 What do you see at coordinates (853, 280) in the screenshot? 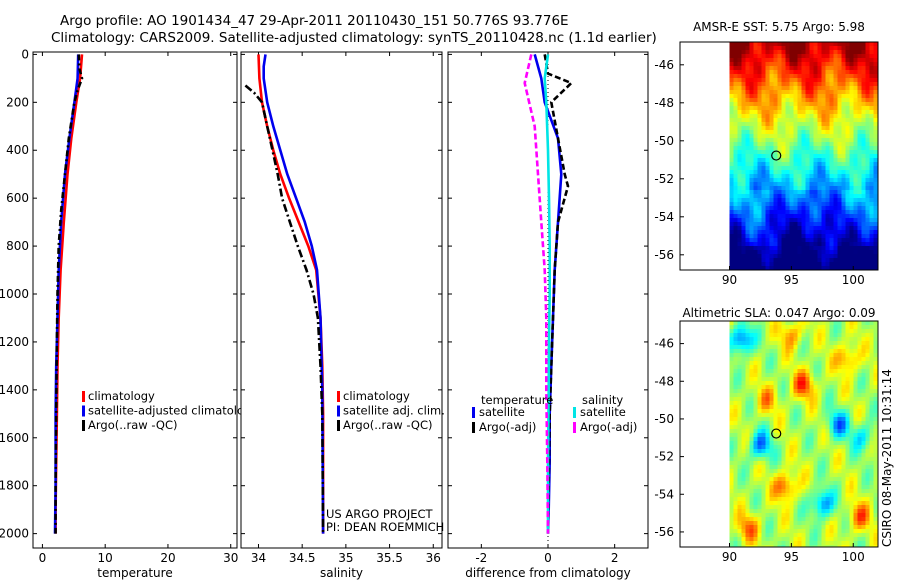
I see `sst_map-xtick-label: 100` at bounding box center [853, 280].